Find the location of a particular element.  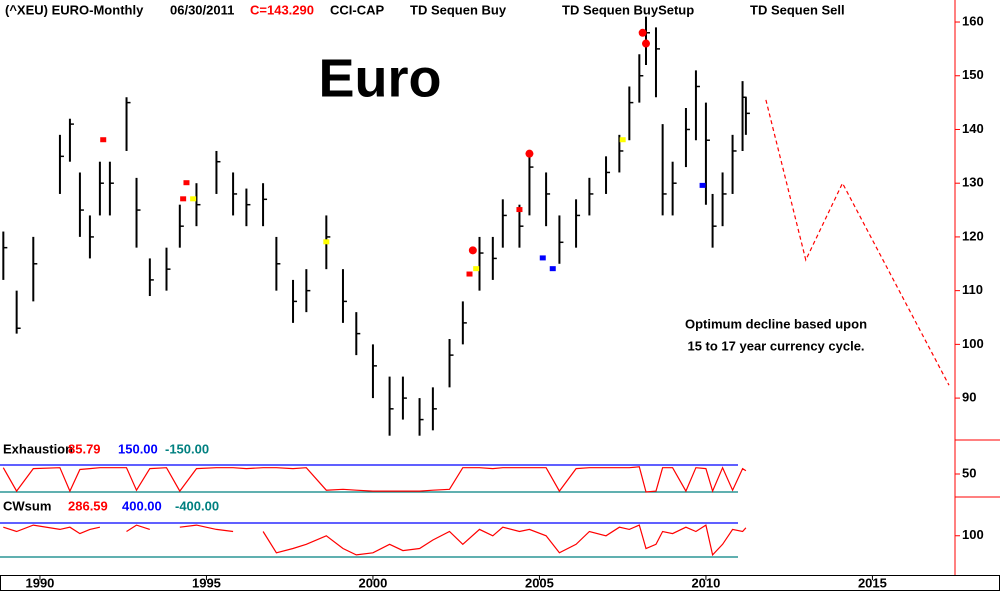

header-label: C=143.290 is located at coordinates (282, 9).